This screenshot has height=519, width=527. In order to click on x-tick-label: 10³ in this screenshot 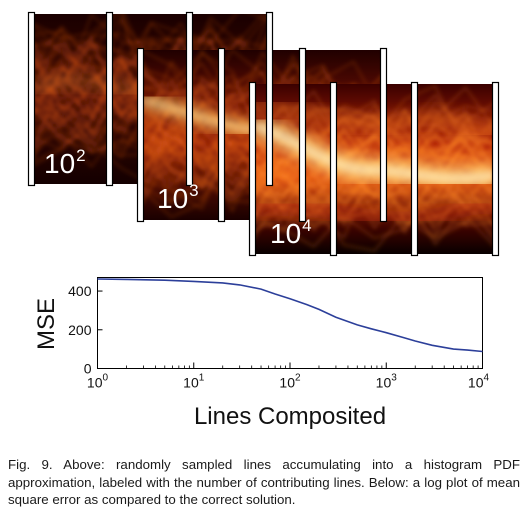, I will do `click(387, 382)`.